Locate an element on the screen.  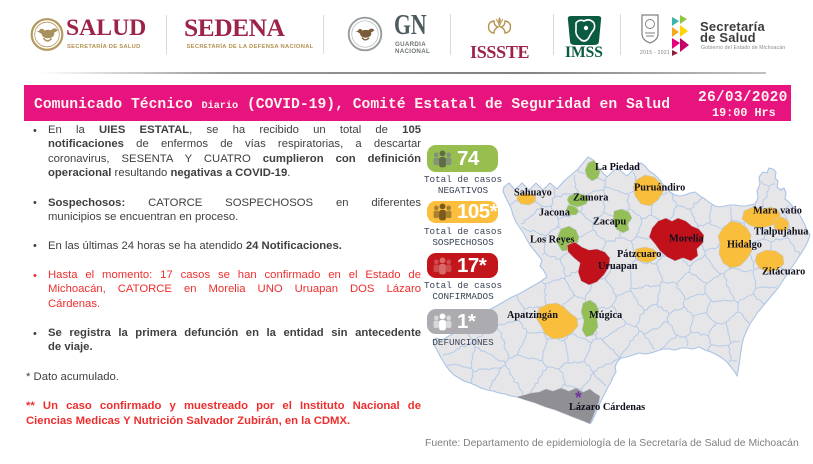
svg-text: Apatzingán is located at coordinates (532, 315).